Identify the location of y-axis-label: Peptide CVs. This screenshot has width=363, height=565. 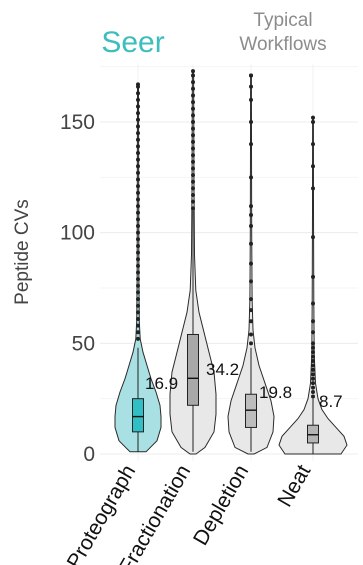
(22, 252).